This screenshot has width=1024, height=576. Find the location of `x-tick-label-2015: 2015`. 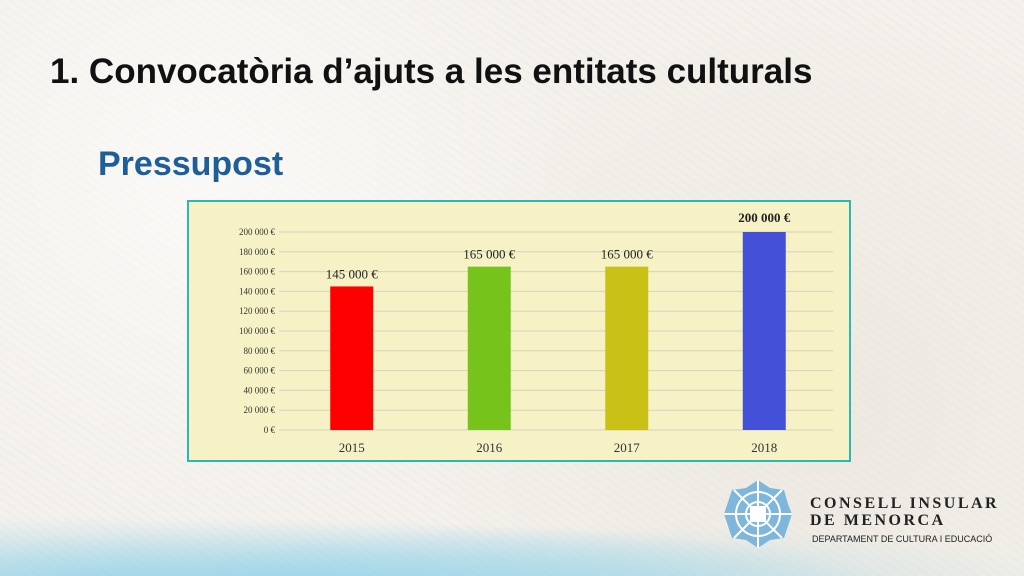

x-tick-label-2015: 2015 is located at coordinates (352, 447).